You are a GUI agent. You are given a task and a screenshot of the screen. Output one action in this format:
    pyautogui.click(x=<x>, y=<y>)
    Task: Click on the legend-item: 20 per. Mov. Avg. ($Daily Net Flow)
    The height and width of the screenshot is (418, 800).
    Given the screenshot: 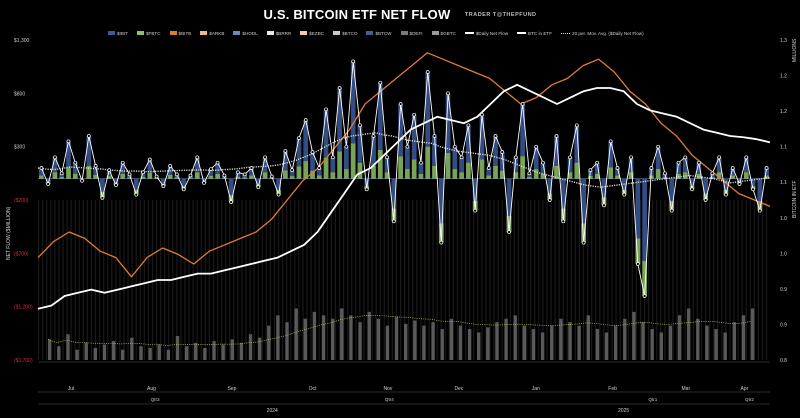 What is the action you would take?
    pyautogui.click(x=602, y=33)
    